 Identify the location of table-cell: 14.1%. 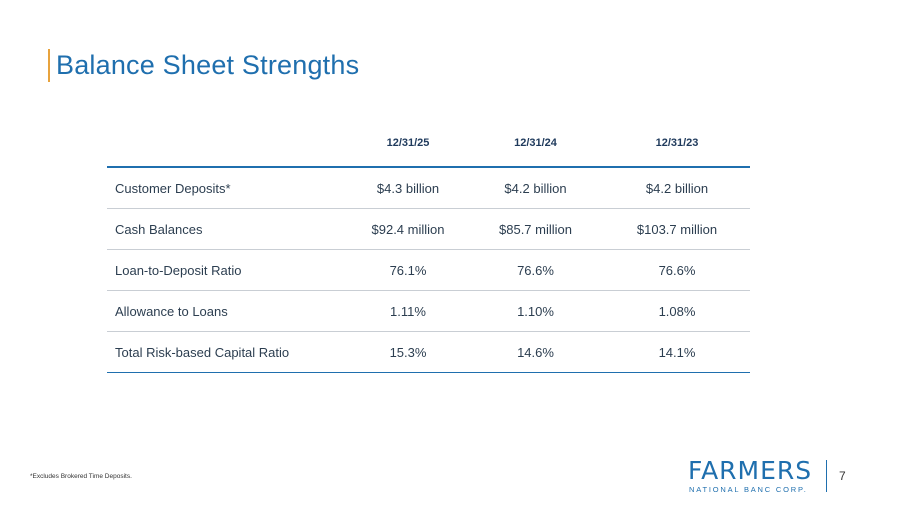
(677, 352).